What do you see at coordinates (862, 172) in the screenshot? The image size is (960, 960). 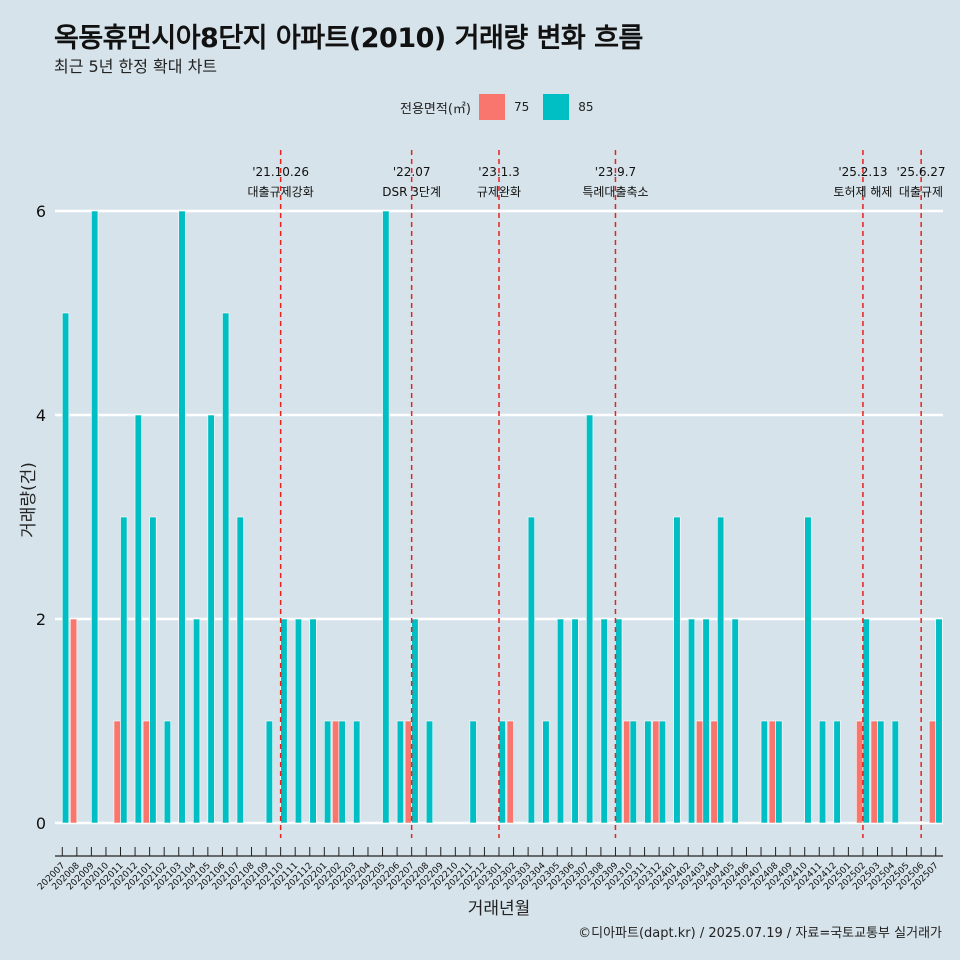 I see `event-date-202502: '25.2.13` at bounding box center [862, 172].